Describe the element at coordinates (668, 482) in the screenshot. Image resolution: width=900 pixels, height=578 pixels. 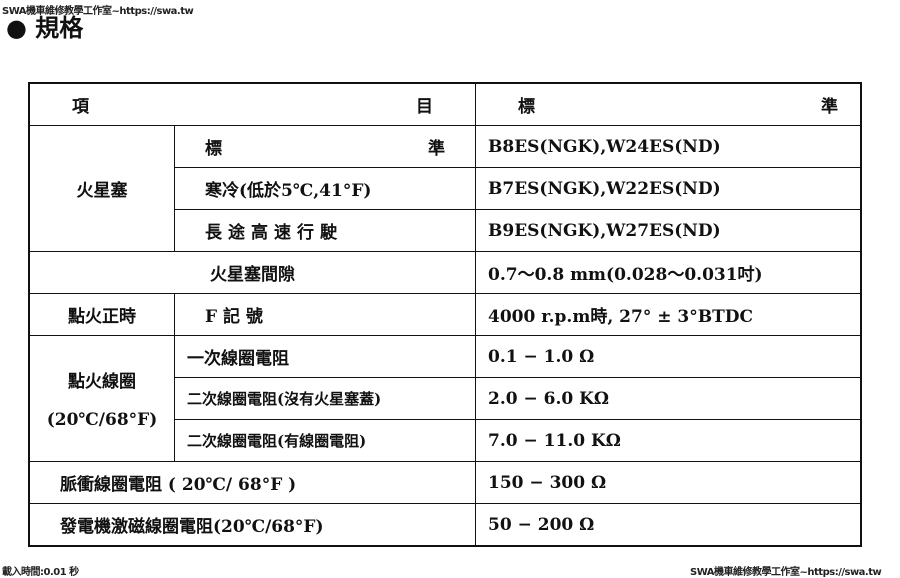
I see `pulse-value: 150 − 300 Ω` at that location.